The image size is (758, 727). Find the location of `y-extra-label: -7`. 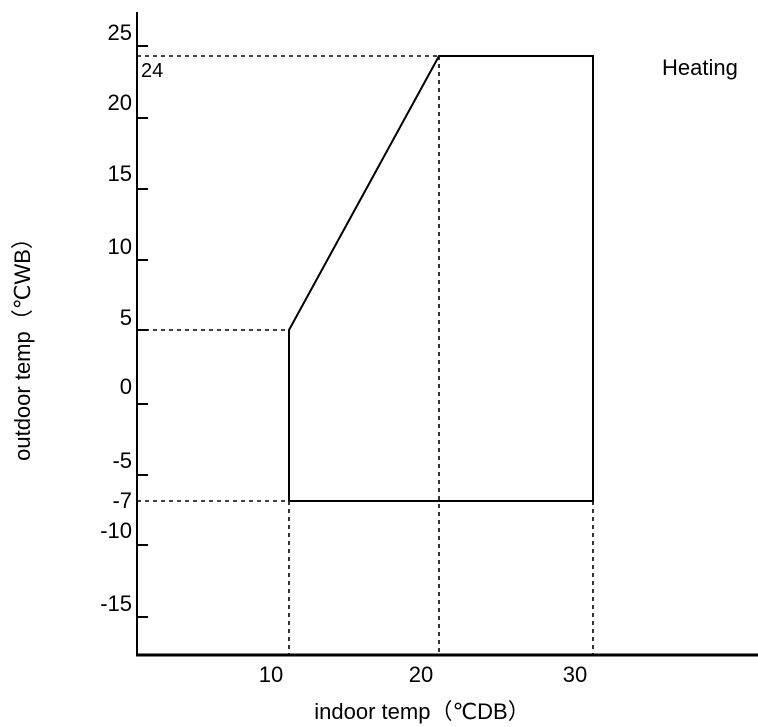

y-extra-label: -7 is located at coordinates (122, 500).